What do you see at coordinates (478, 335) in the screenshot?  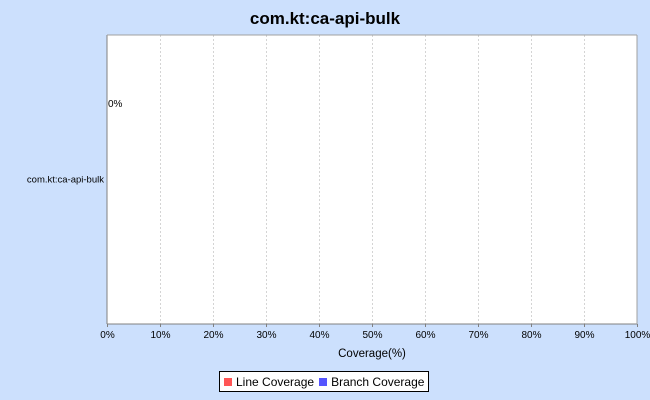 I see `x-tick-label-7: 70%` at bounding box center [478, 335].